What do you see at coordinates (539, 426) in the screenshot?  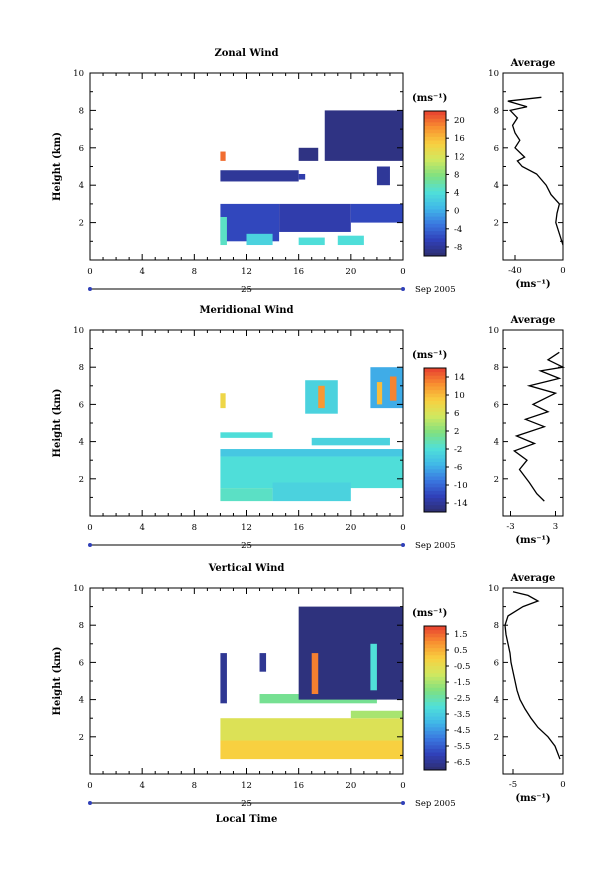 I see `average-profile-line` at bounding box center [539, 426].